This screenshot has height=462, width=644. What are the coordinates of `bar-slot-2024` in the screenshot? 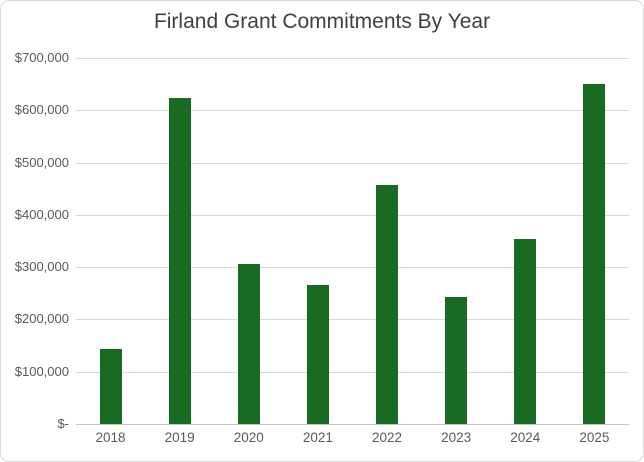 It's located at (525, 241).